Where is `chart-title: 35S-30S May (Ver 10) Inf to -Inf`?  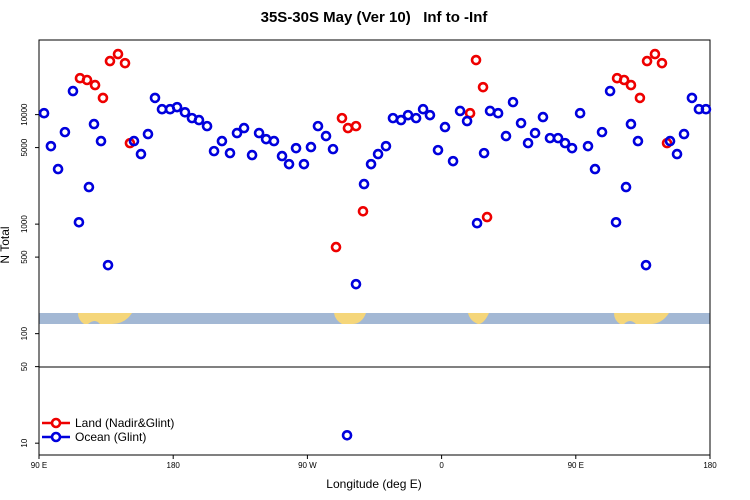 chart-title: 35S-30S May (Ver 10) Inf to -Inf is located at coordinates (375, 17).